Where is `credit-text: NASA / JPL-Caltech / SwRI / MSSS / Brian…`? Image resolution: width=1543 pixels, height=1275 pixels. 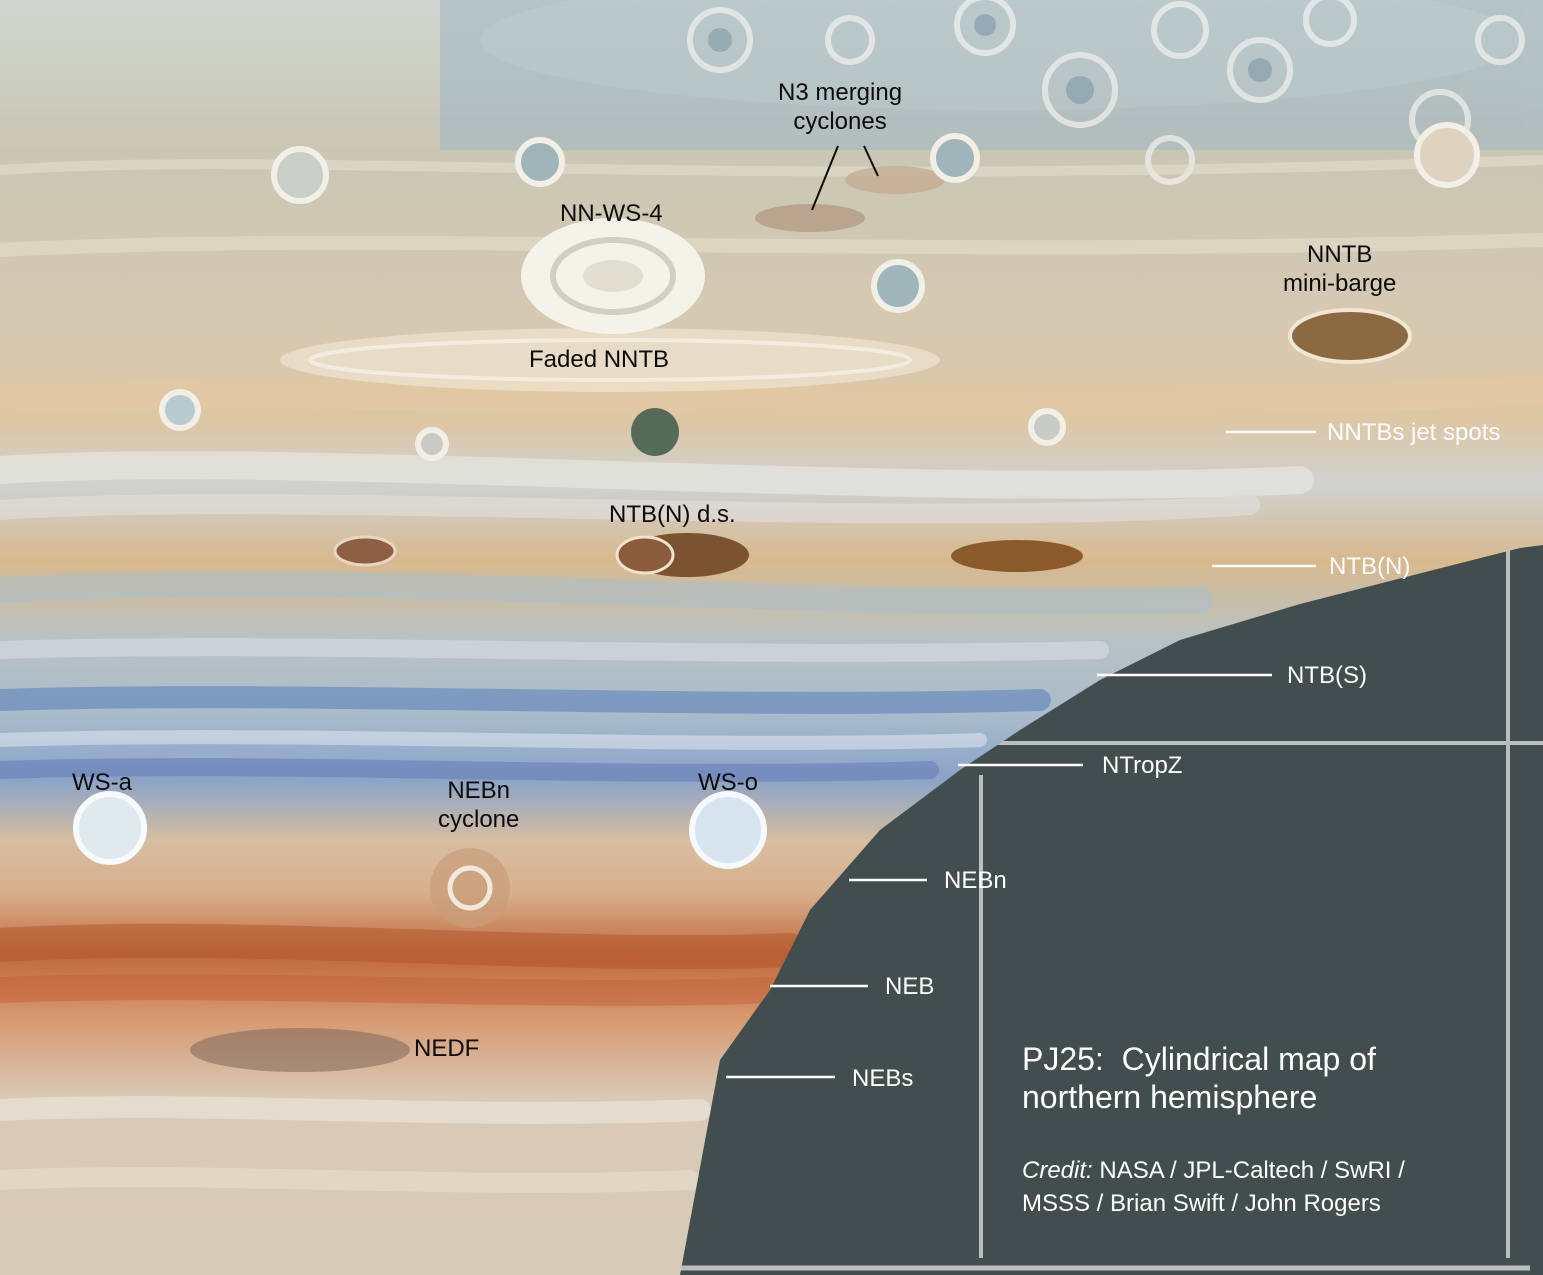
credit-text: NASA / JPL-Caltech / SwRI / MSSS / Brian… is located at coordinates (1213, 1187).